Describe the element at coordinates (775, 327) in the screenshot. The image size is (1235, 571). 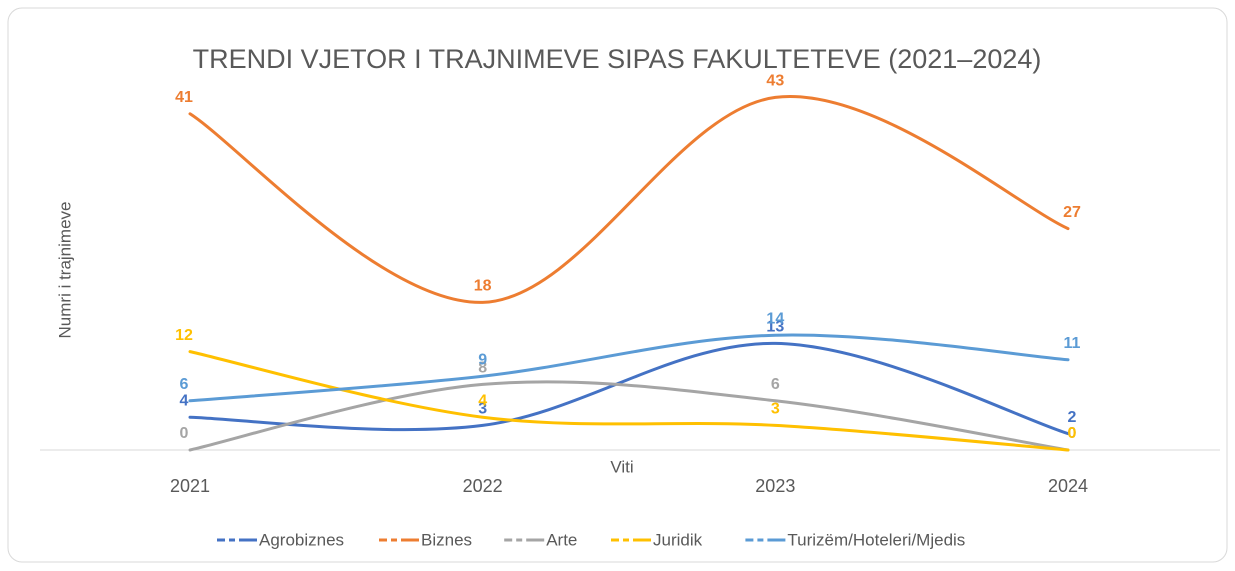
I see `data-label: 13` at that location.